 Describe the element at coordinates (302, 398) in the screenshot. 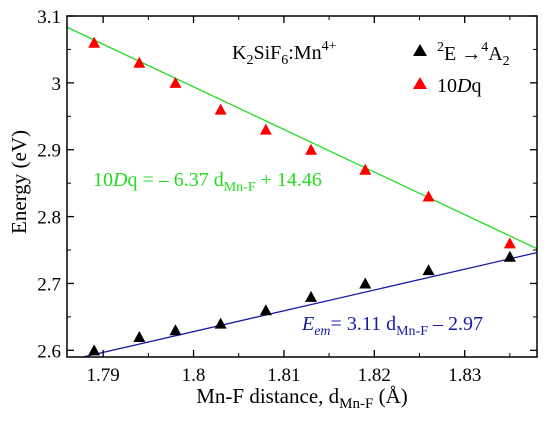

I see `x-axis-title: Mn-F distance, dMn-F (Å)` at that location.